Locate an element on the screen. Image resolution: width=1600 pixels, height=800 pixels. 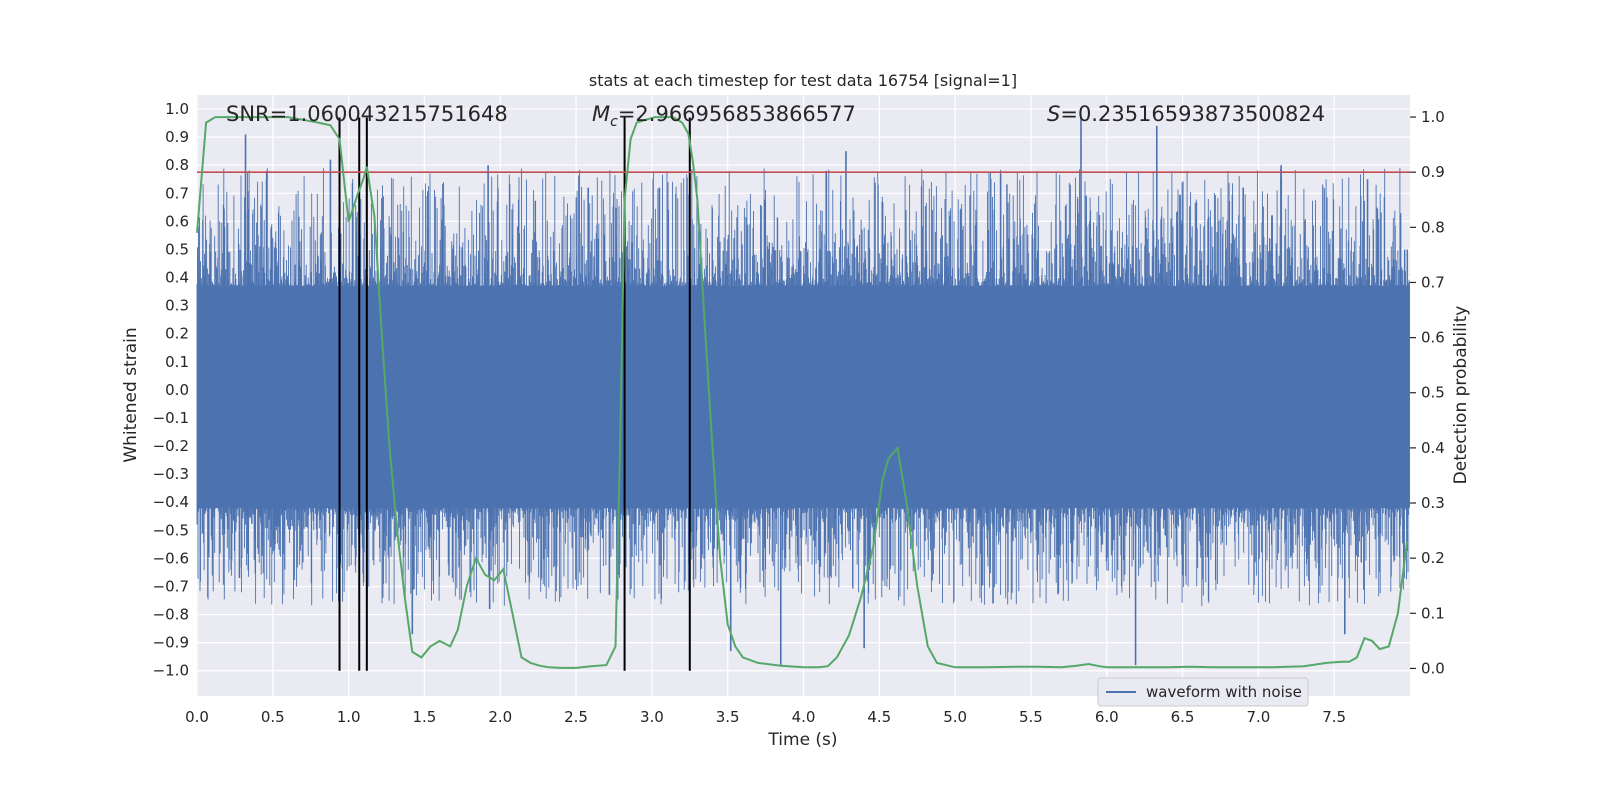
x-tick-label: 5.0 is located at coordinates (955, 717).